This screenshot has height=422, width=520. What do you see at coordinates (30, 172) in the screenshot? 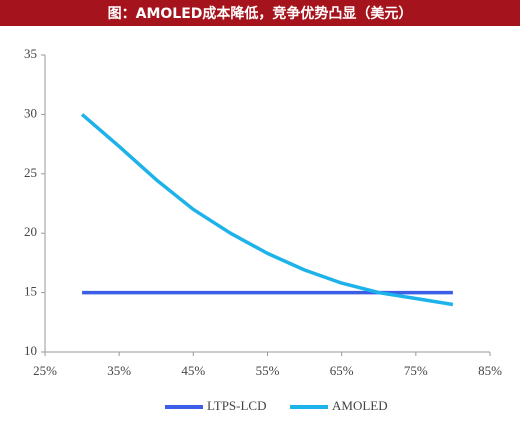
I see `y-tick-label: 25` at bounding box center [30, 172].